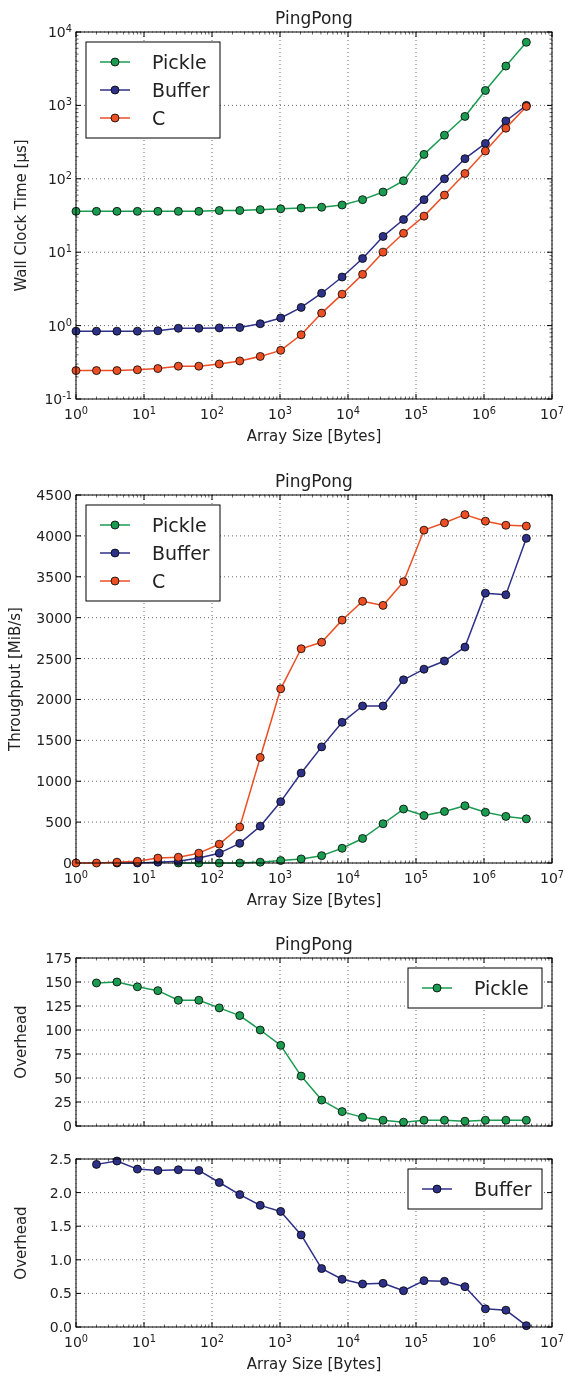 The image size is (565, 1378). Describe the element at coordinates (59, 325) in the screenshot. I see `y-tick-label: 10$^{0}$` at that location.